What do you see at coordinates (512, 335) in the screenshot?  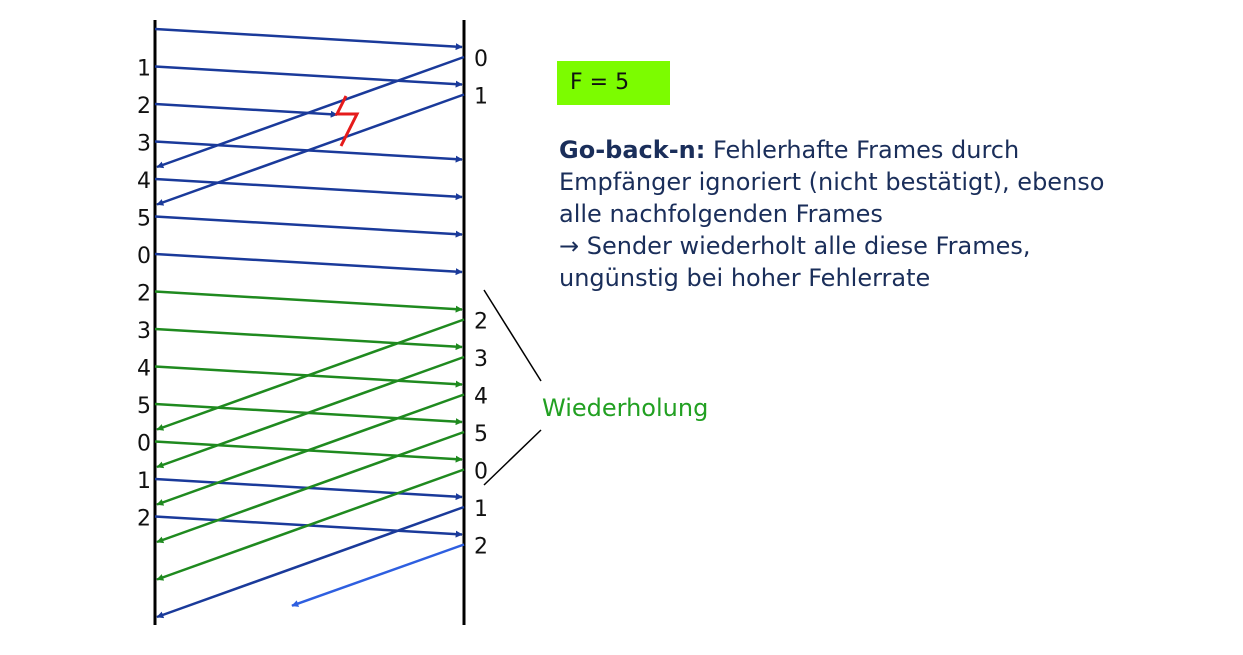 I see `repeat-bracket-upper` at bounding box center [512, 335].